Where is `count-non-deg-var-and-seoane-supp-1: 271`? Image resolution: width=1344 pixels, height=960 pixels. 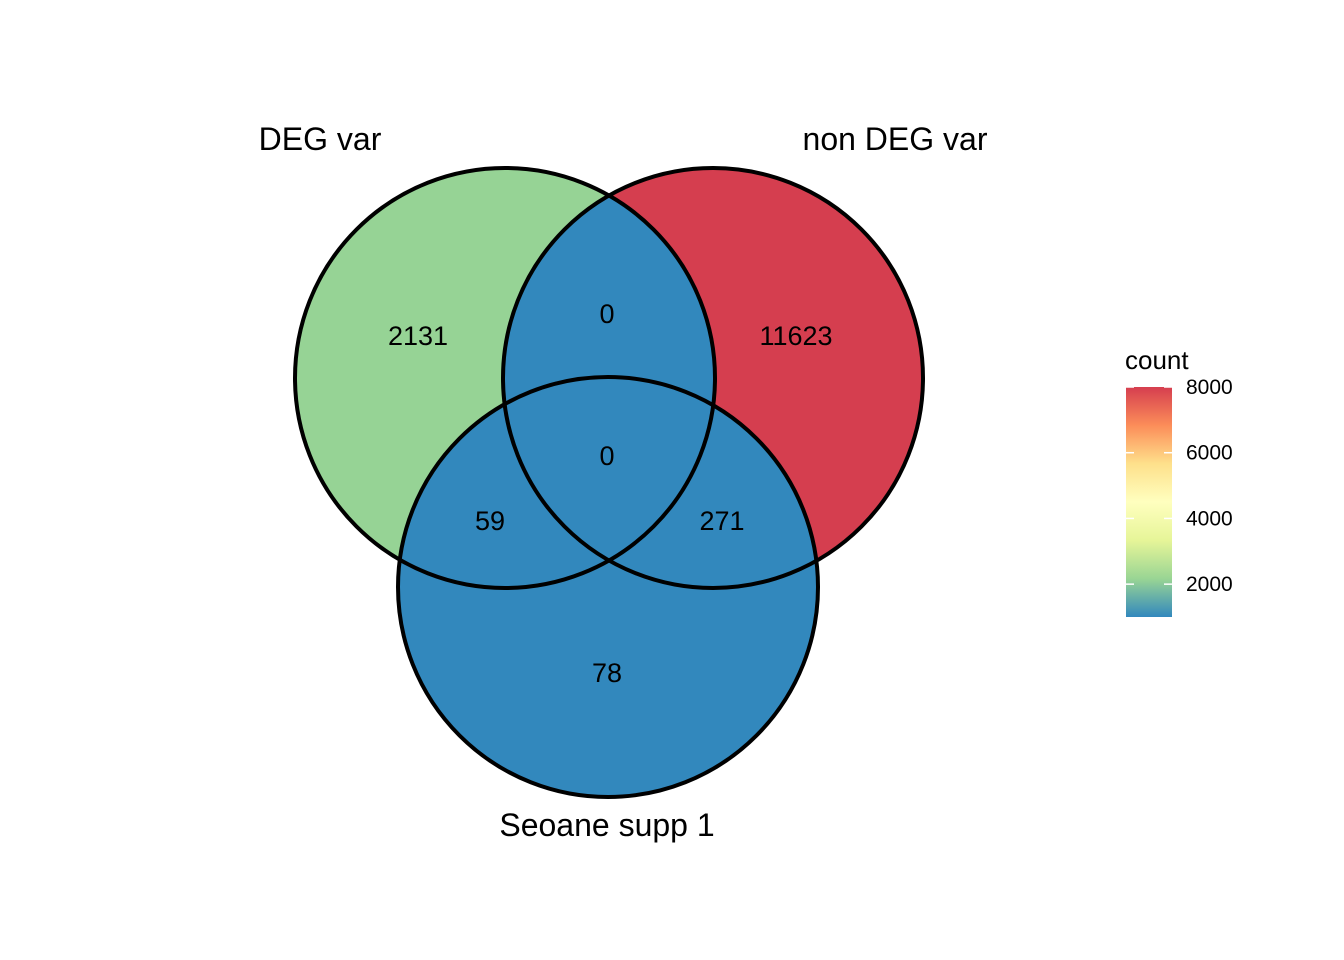 count-non-deg-var-and-seoane-supp-1: 271 is located at coordinates (721, 521).